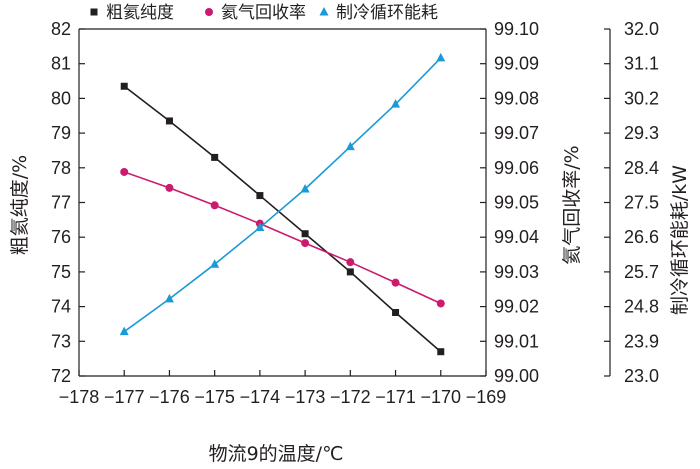  What do you see at coordinates (61, 203) in the screenshot?
I see `left-tick-label: 77` at bounding box center [61, 203].